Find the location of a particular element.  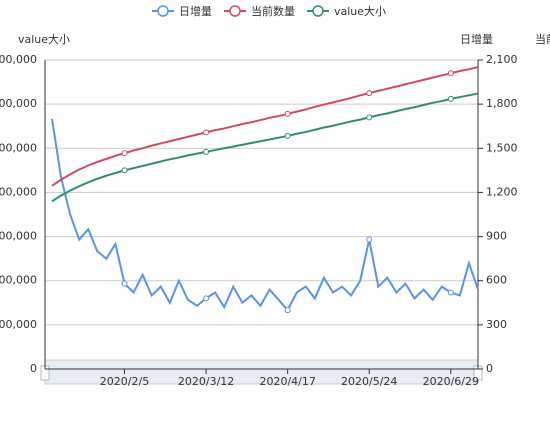

y2-tick-label: 1,200 is located at coordinates (502, 191).